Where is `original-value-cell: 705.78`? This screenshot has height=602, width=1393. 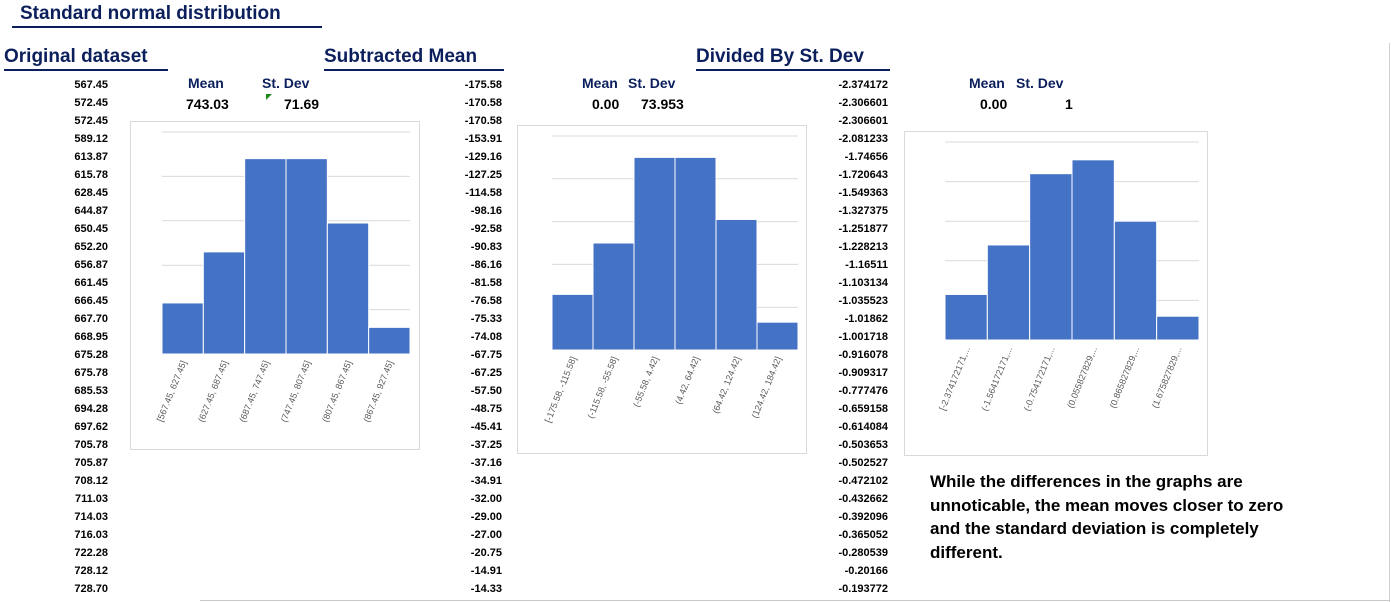 original-value-cell: 705.78 is located at coordinates (91, 445).